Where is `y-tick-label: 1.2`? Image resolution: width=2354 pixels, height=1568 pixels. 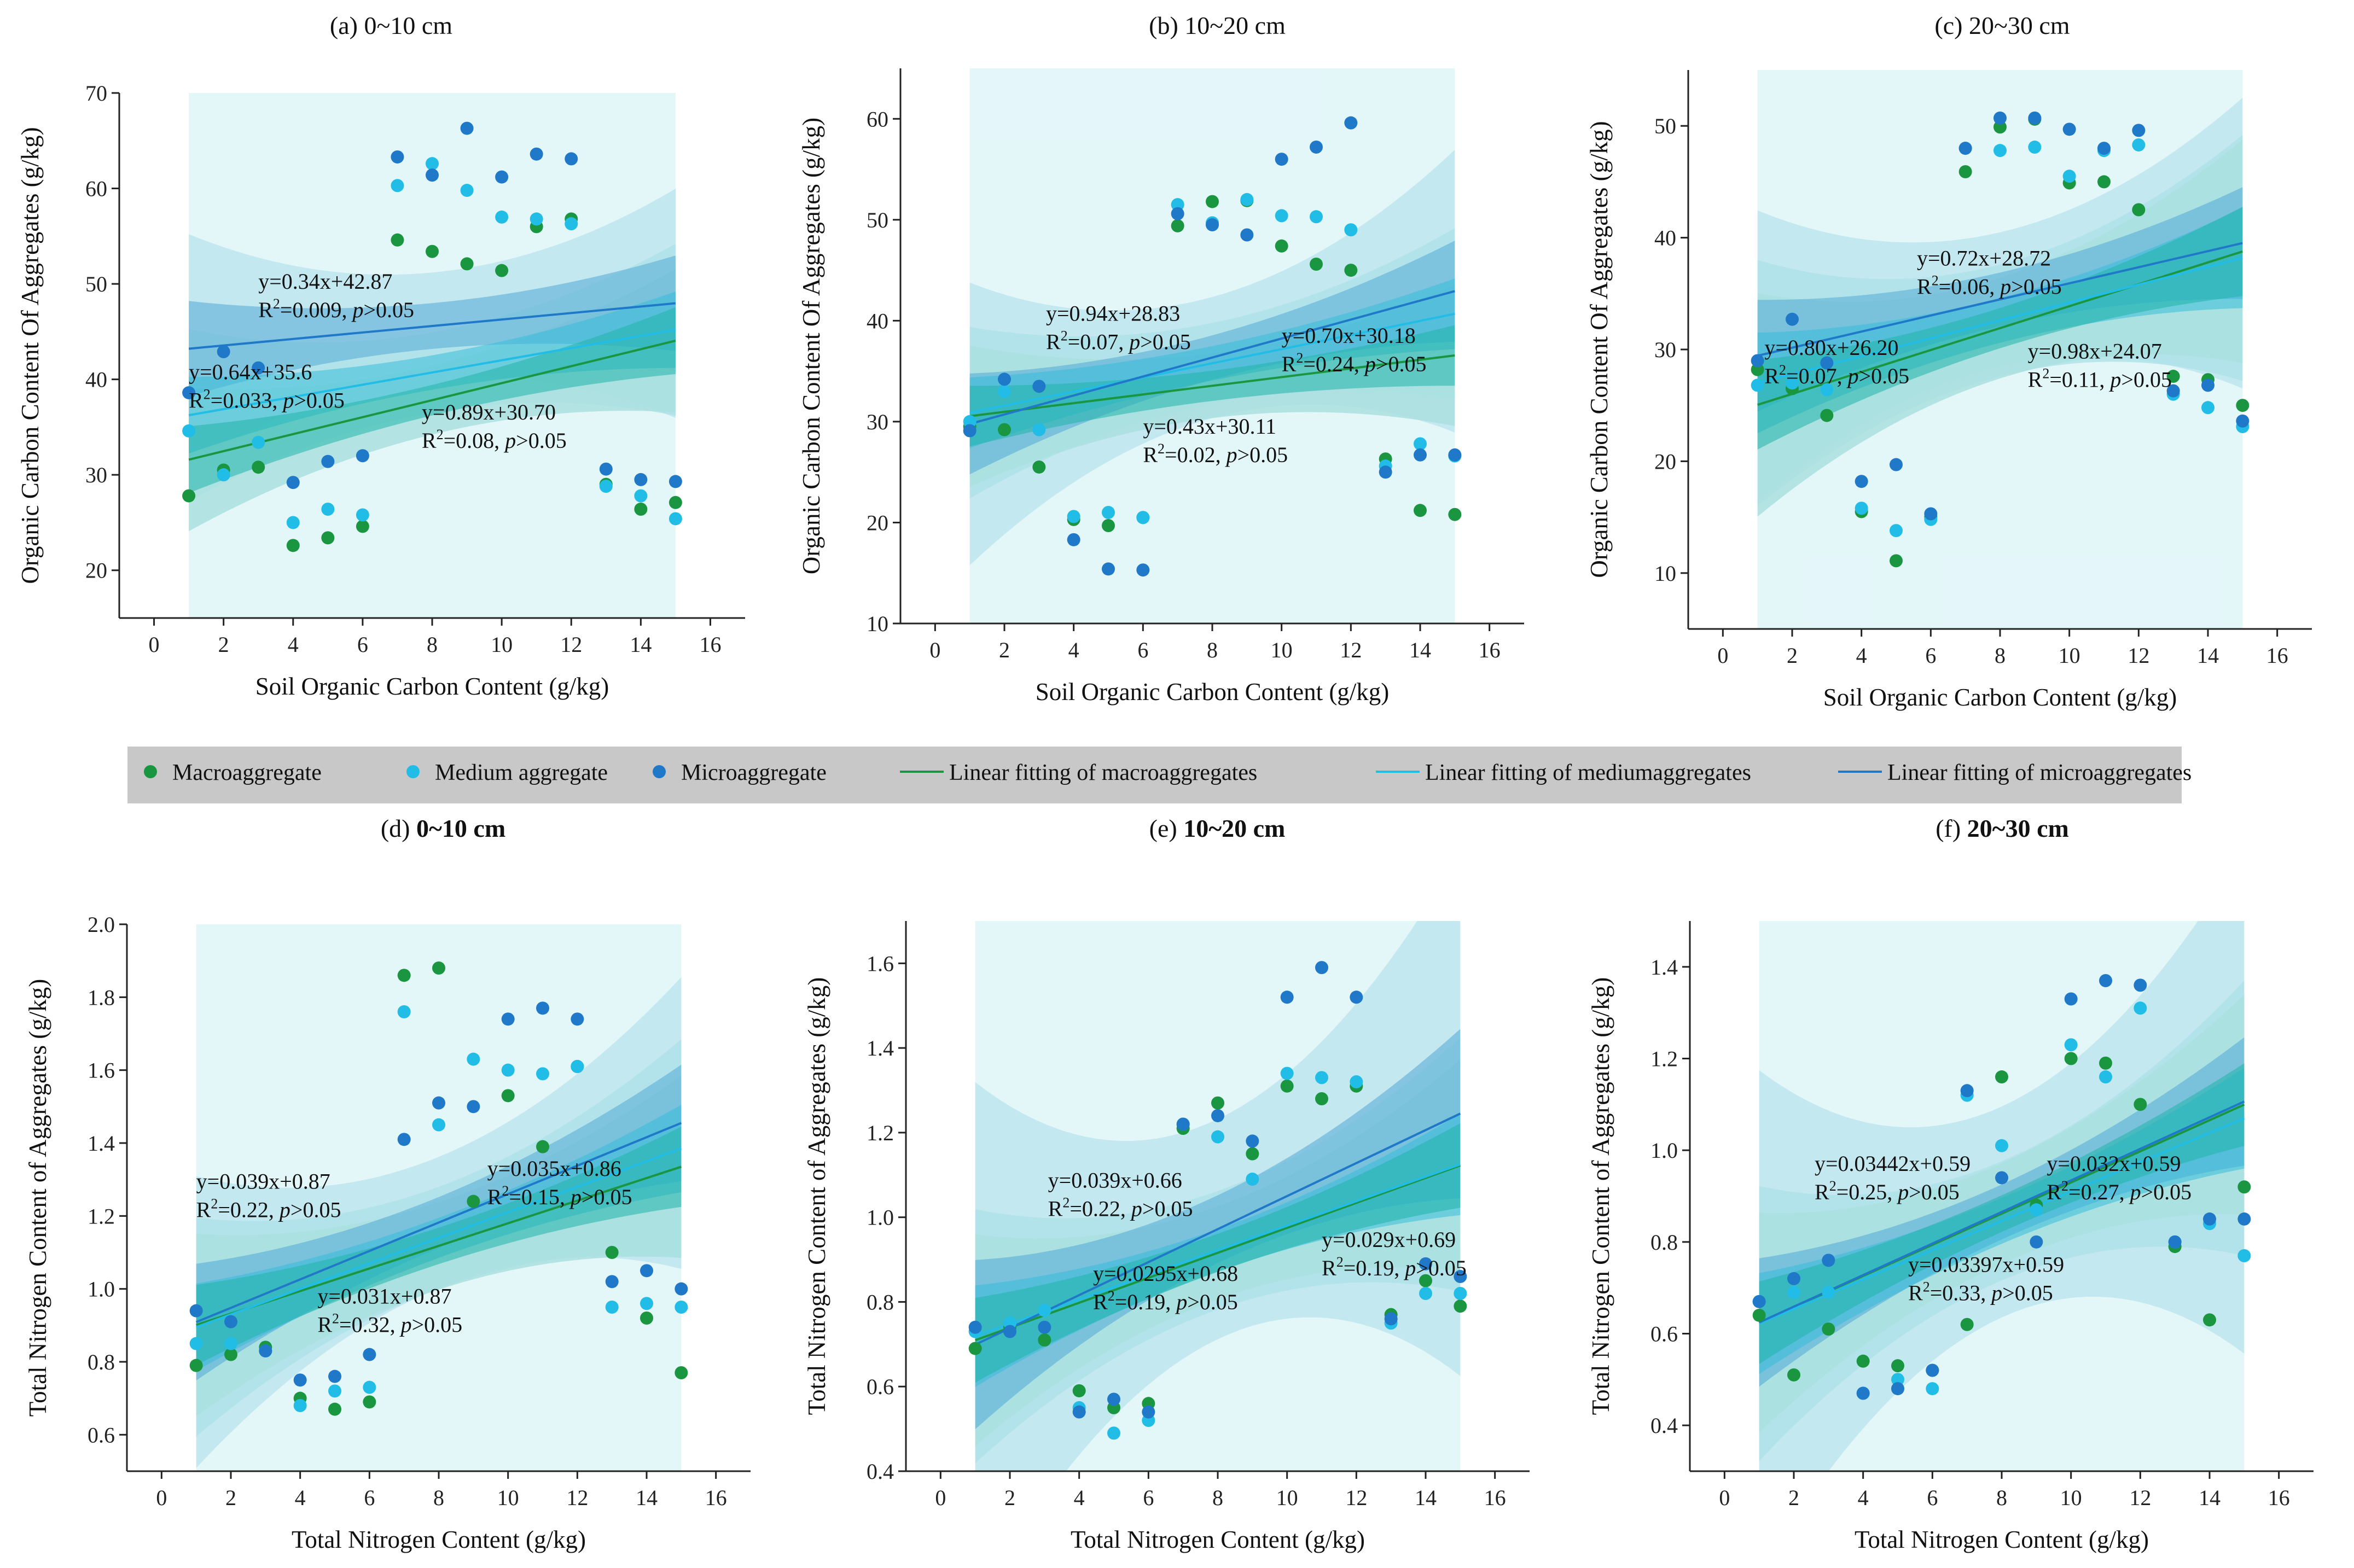 y-tick-label: 1.2 is located at coordinates (101, 1216).